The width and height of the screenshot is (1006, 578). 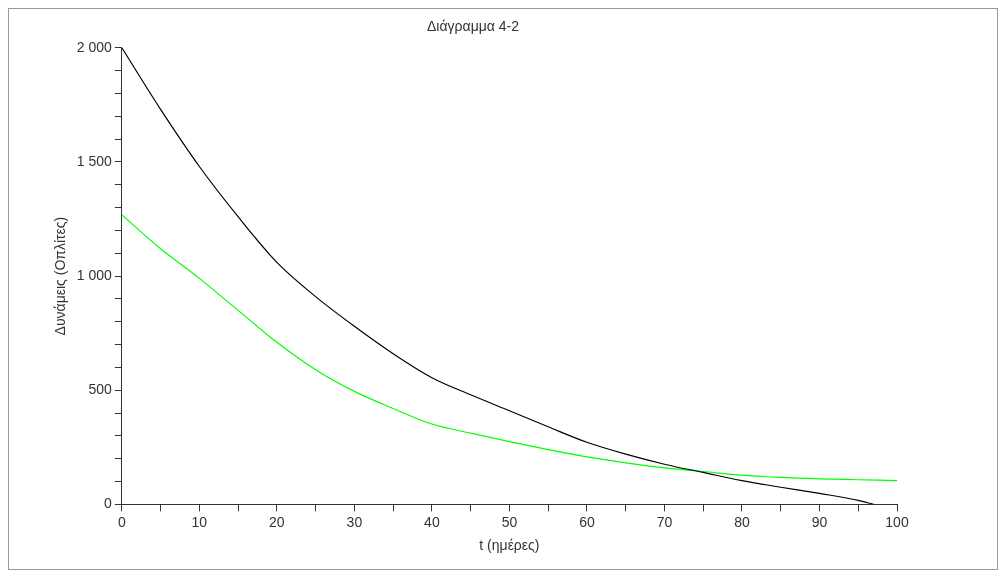 What do you see at coordinates (60, 276) in the screenshot?
I see `y-axis-title: Δυνάμεις (Οπλίτες)` at bounding box center [60, 276].